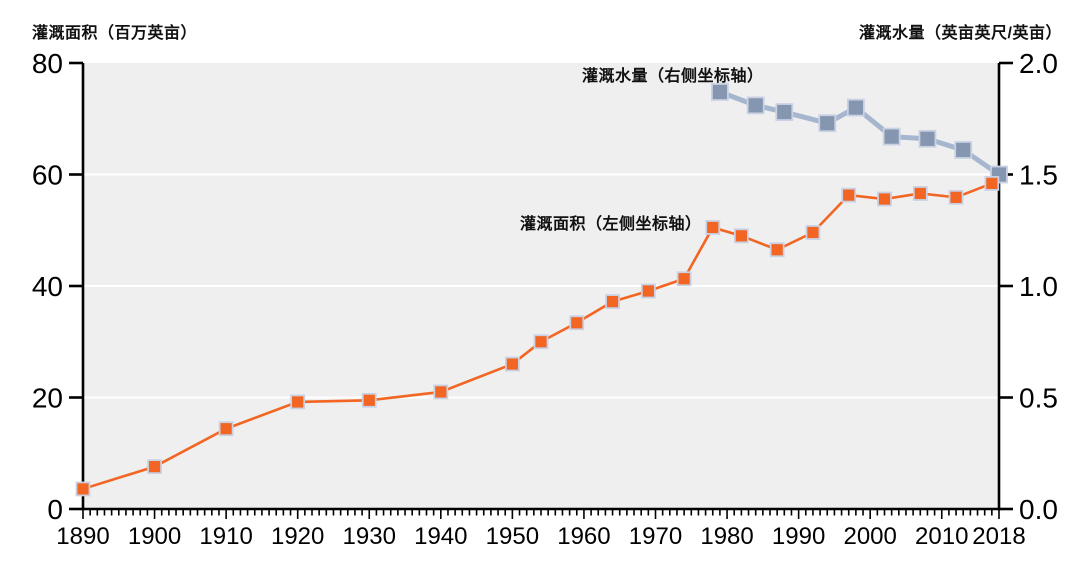 The height and width of the screenshot is (561, 1080). I want to click on x-tick-label: 2018, so click(998, 536).